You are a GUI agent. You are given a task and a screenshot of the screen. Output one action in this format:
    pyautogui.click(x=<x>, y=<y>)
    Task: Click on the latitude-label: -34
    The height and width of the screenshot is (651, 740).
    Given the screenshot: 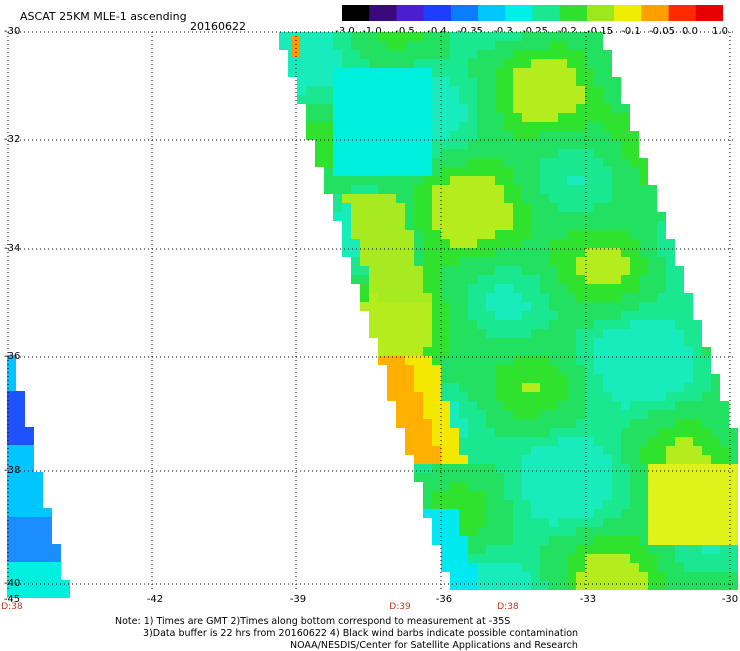 What is the action you would take?
    pyautogui.click(x=12, y=248)
    